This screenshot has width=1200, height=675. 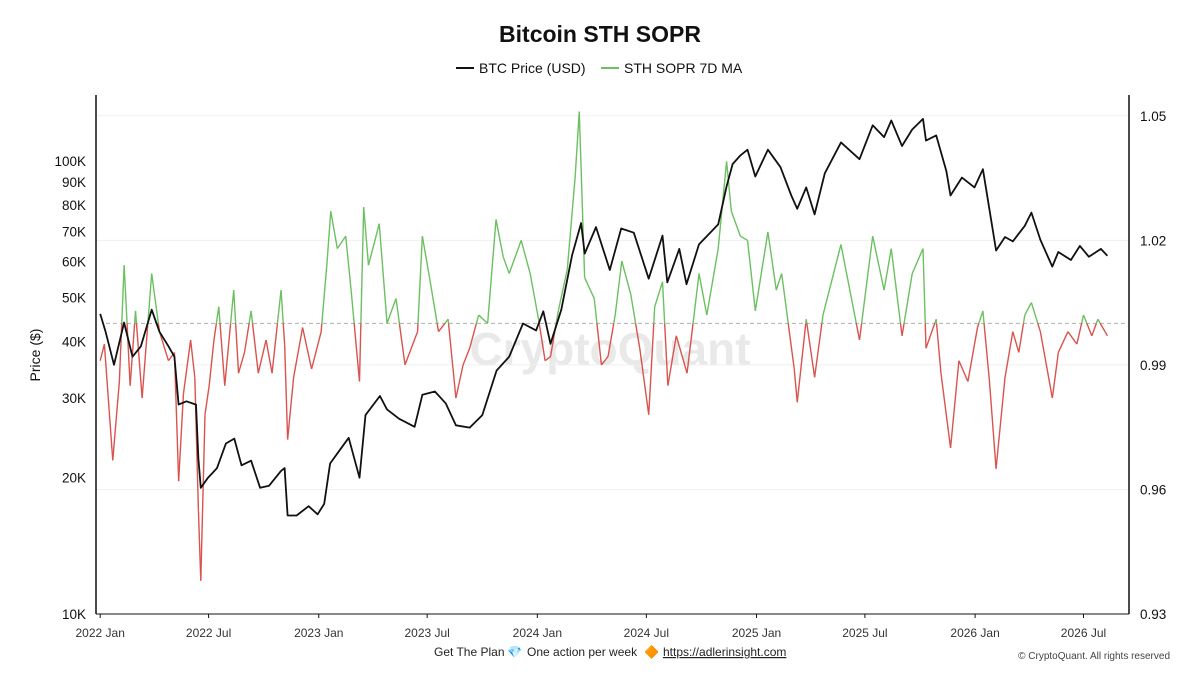 What do you see at coordinates (514, 652) in the screenshot?
I see `footer-diamond-icon: 💎` at bounding box center [514, 652].